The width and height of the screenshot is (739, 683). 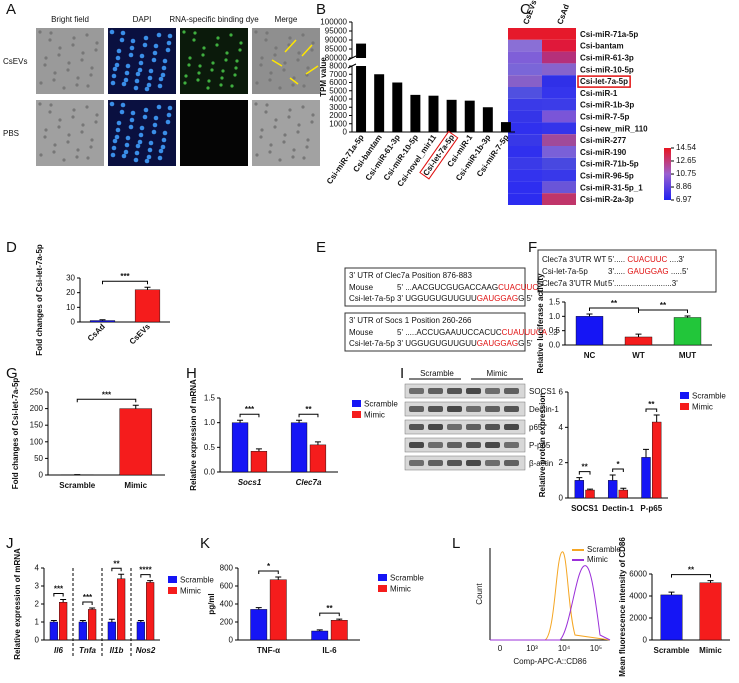 What do you see at coordinates (622, 607) in the screenshot?
I see `axis-title: Mean fluorescence intensity of CD86` at bounding box center [622, 607].